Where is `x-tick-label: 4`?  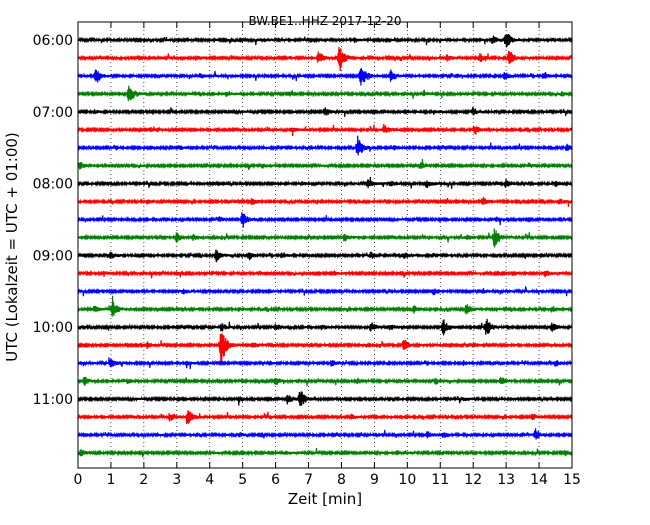 x-tick-label: 4 is located at coordinates (209, 480).